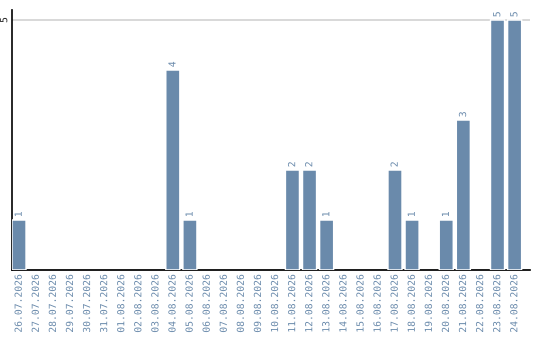 Image resolution: width=540 pixels, height=340 pixels. What do you see at coordinates (377, 303) in the screenshot?
I see `x-tick-label: 16.08.2026` at bounding box center [377, 303].